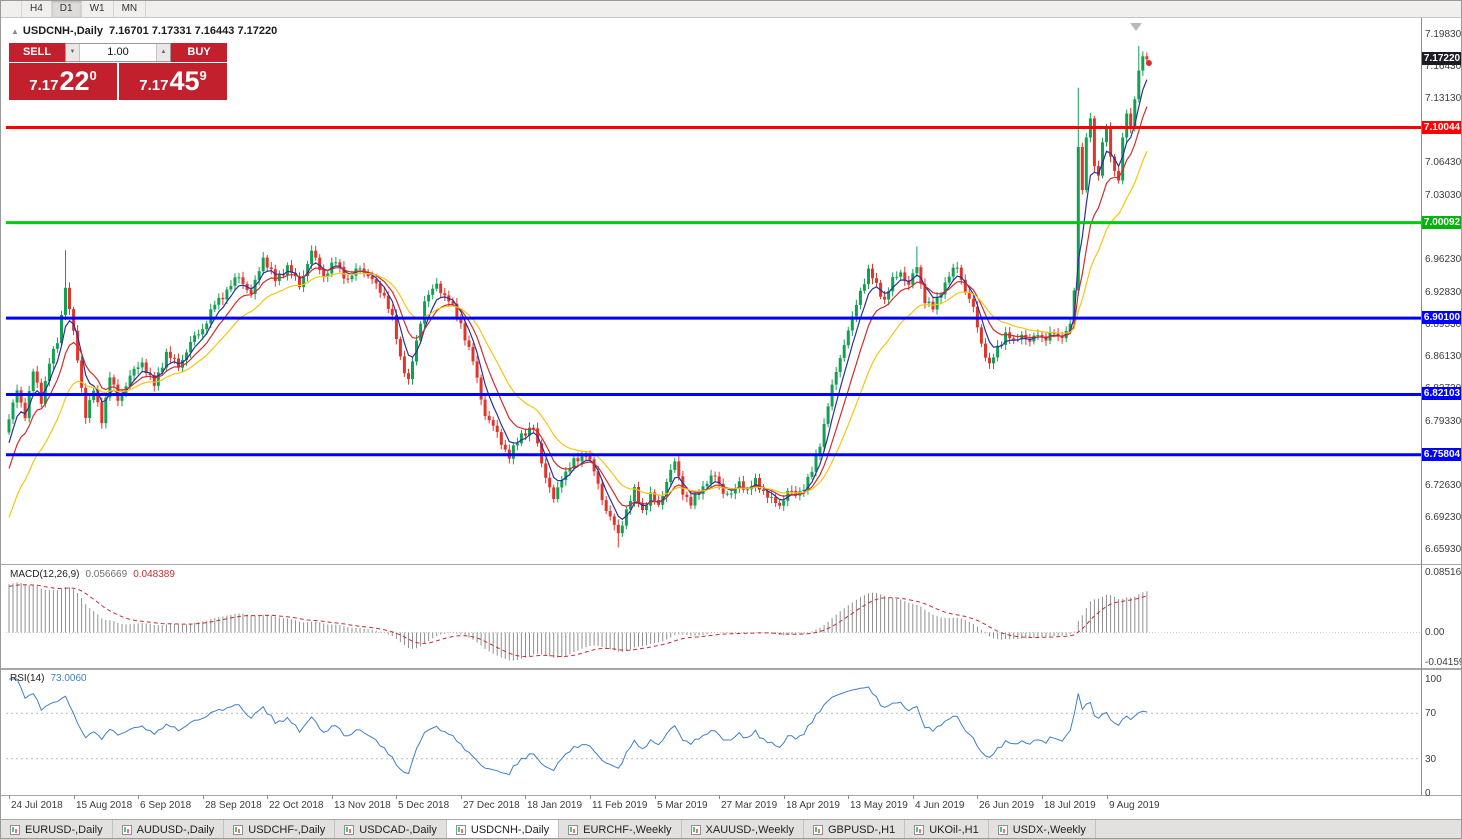 This screenshot has width=1462, height=839. I want to click on sell-button: SELL, so click(37, 52).